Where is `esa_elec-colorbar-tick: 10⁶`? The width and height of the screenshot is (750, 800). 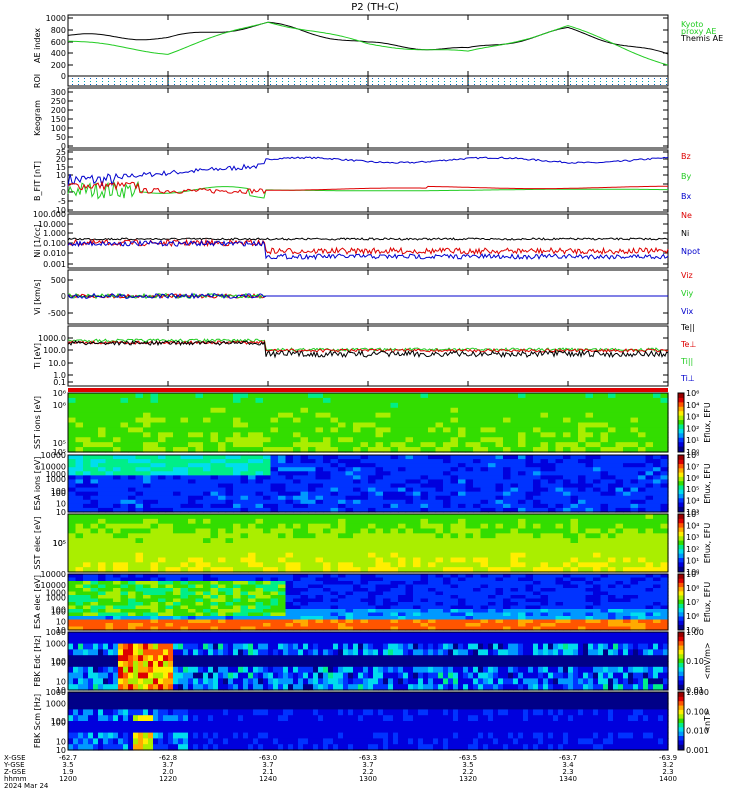
esa_elec-colorbar-tick: 10⁶ is located at coordinates (692, 616).